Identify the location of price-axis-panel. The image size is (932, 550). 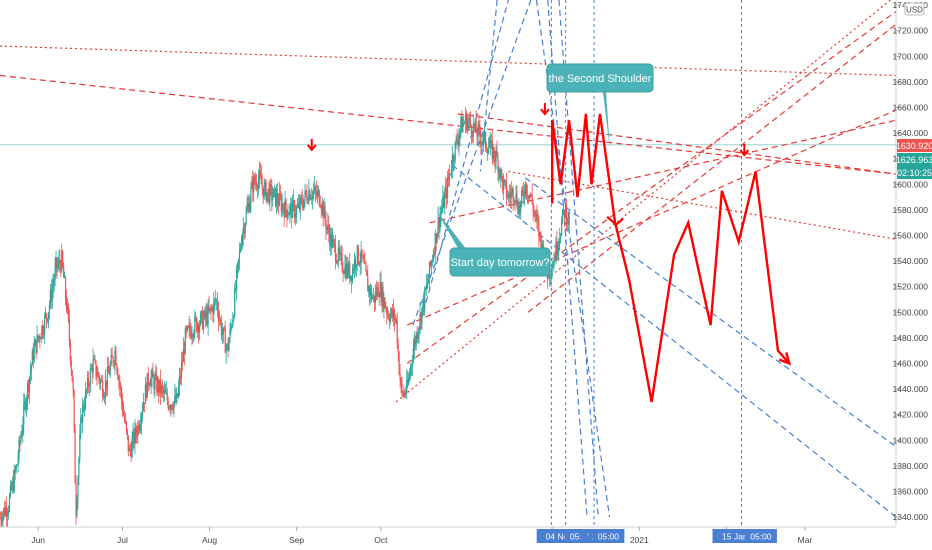
(914, 262).